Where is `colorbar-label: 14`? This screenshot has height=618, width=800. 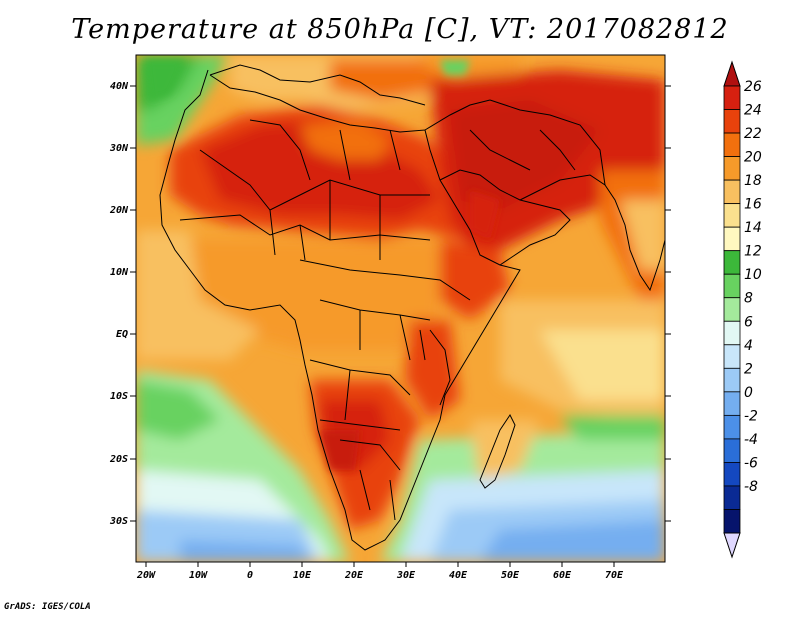
colorbar-label: 14 is located at coordinates (753, 228).